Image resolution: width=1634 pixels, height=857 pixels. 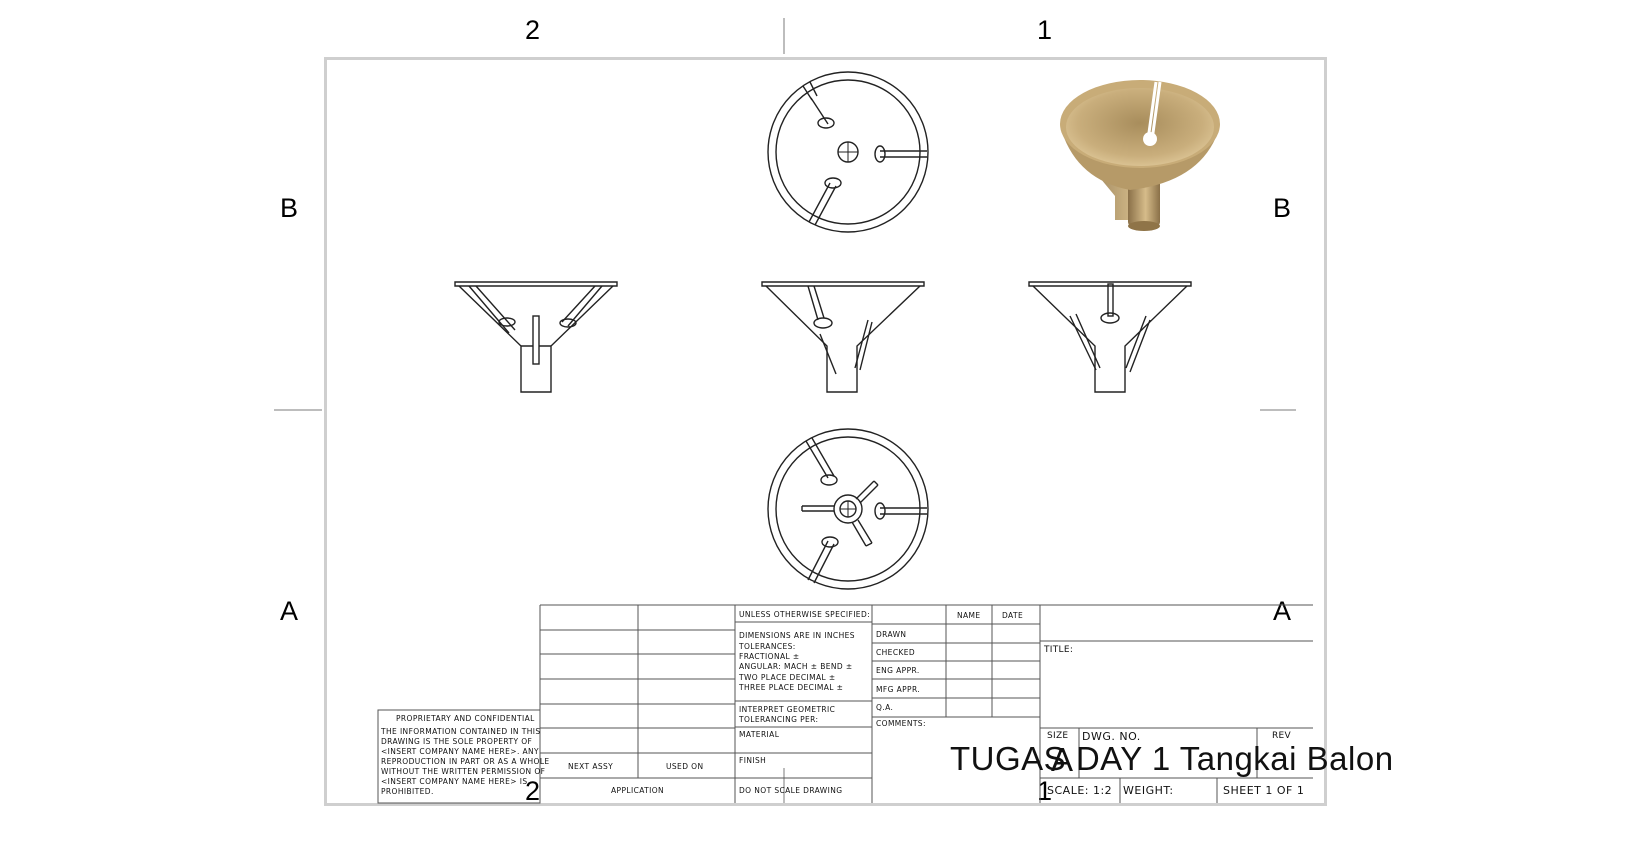 I want to click on proprietary-heading: PROPRIETARY AND CONFIDENTIAL, so click(x=465, y=718).